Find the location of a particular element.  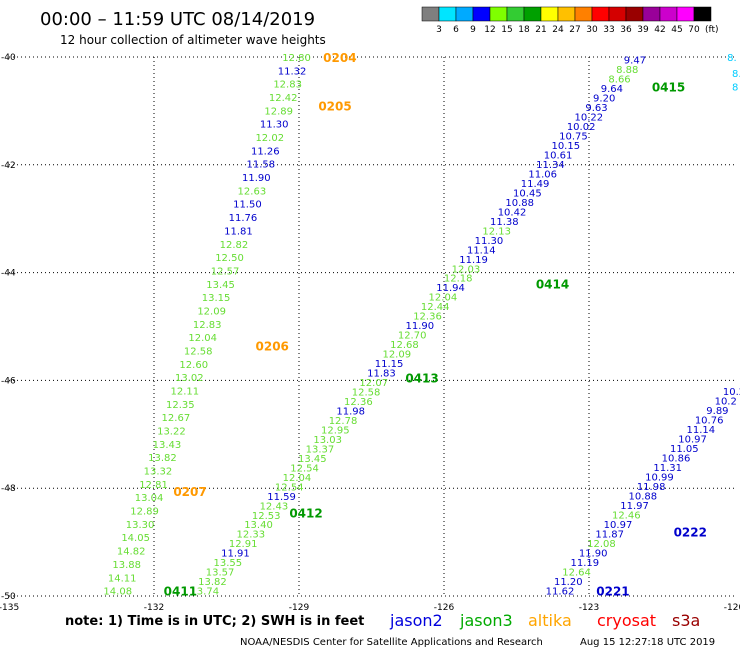

wave-height-value: 12.43 is located at coordinates (274, 506).